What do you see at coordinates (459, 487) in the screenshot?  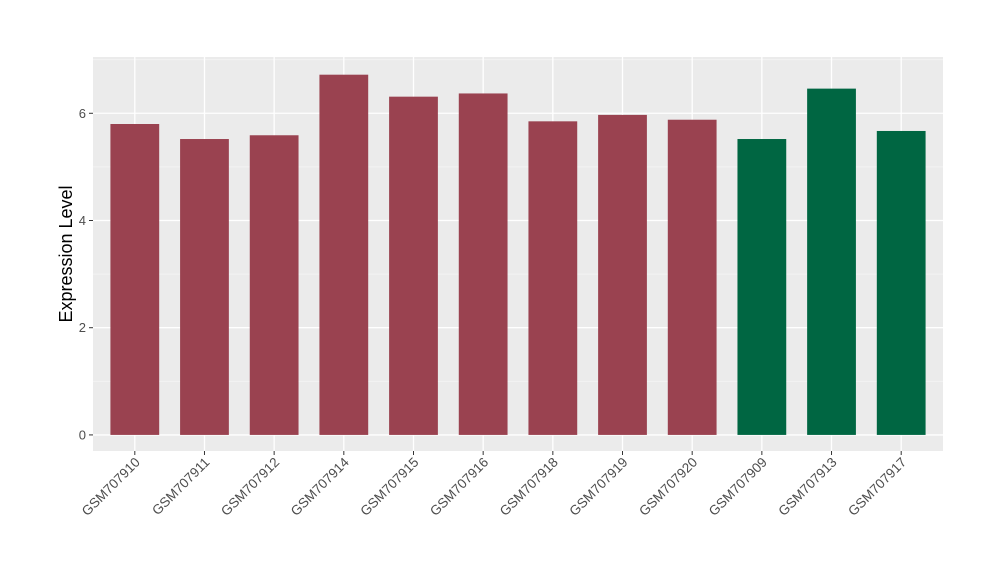 I see `x-tick-label: GSM707916` at bounding box center [459, 487].